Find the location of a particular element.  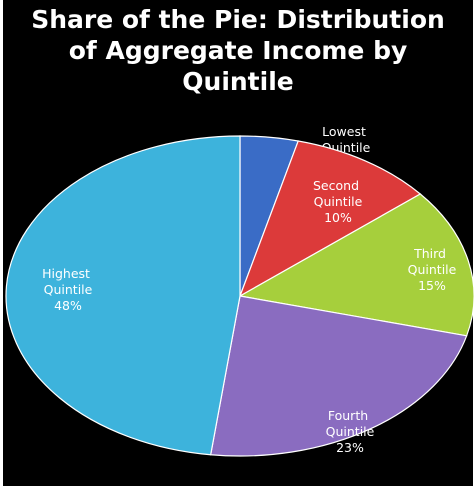

value-label: 10% is located at coordinates (338, 217).